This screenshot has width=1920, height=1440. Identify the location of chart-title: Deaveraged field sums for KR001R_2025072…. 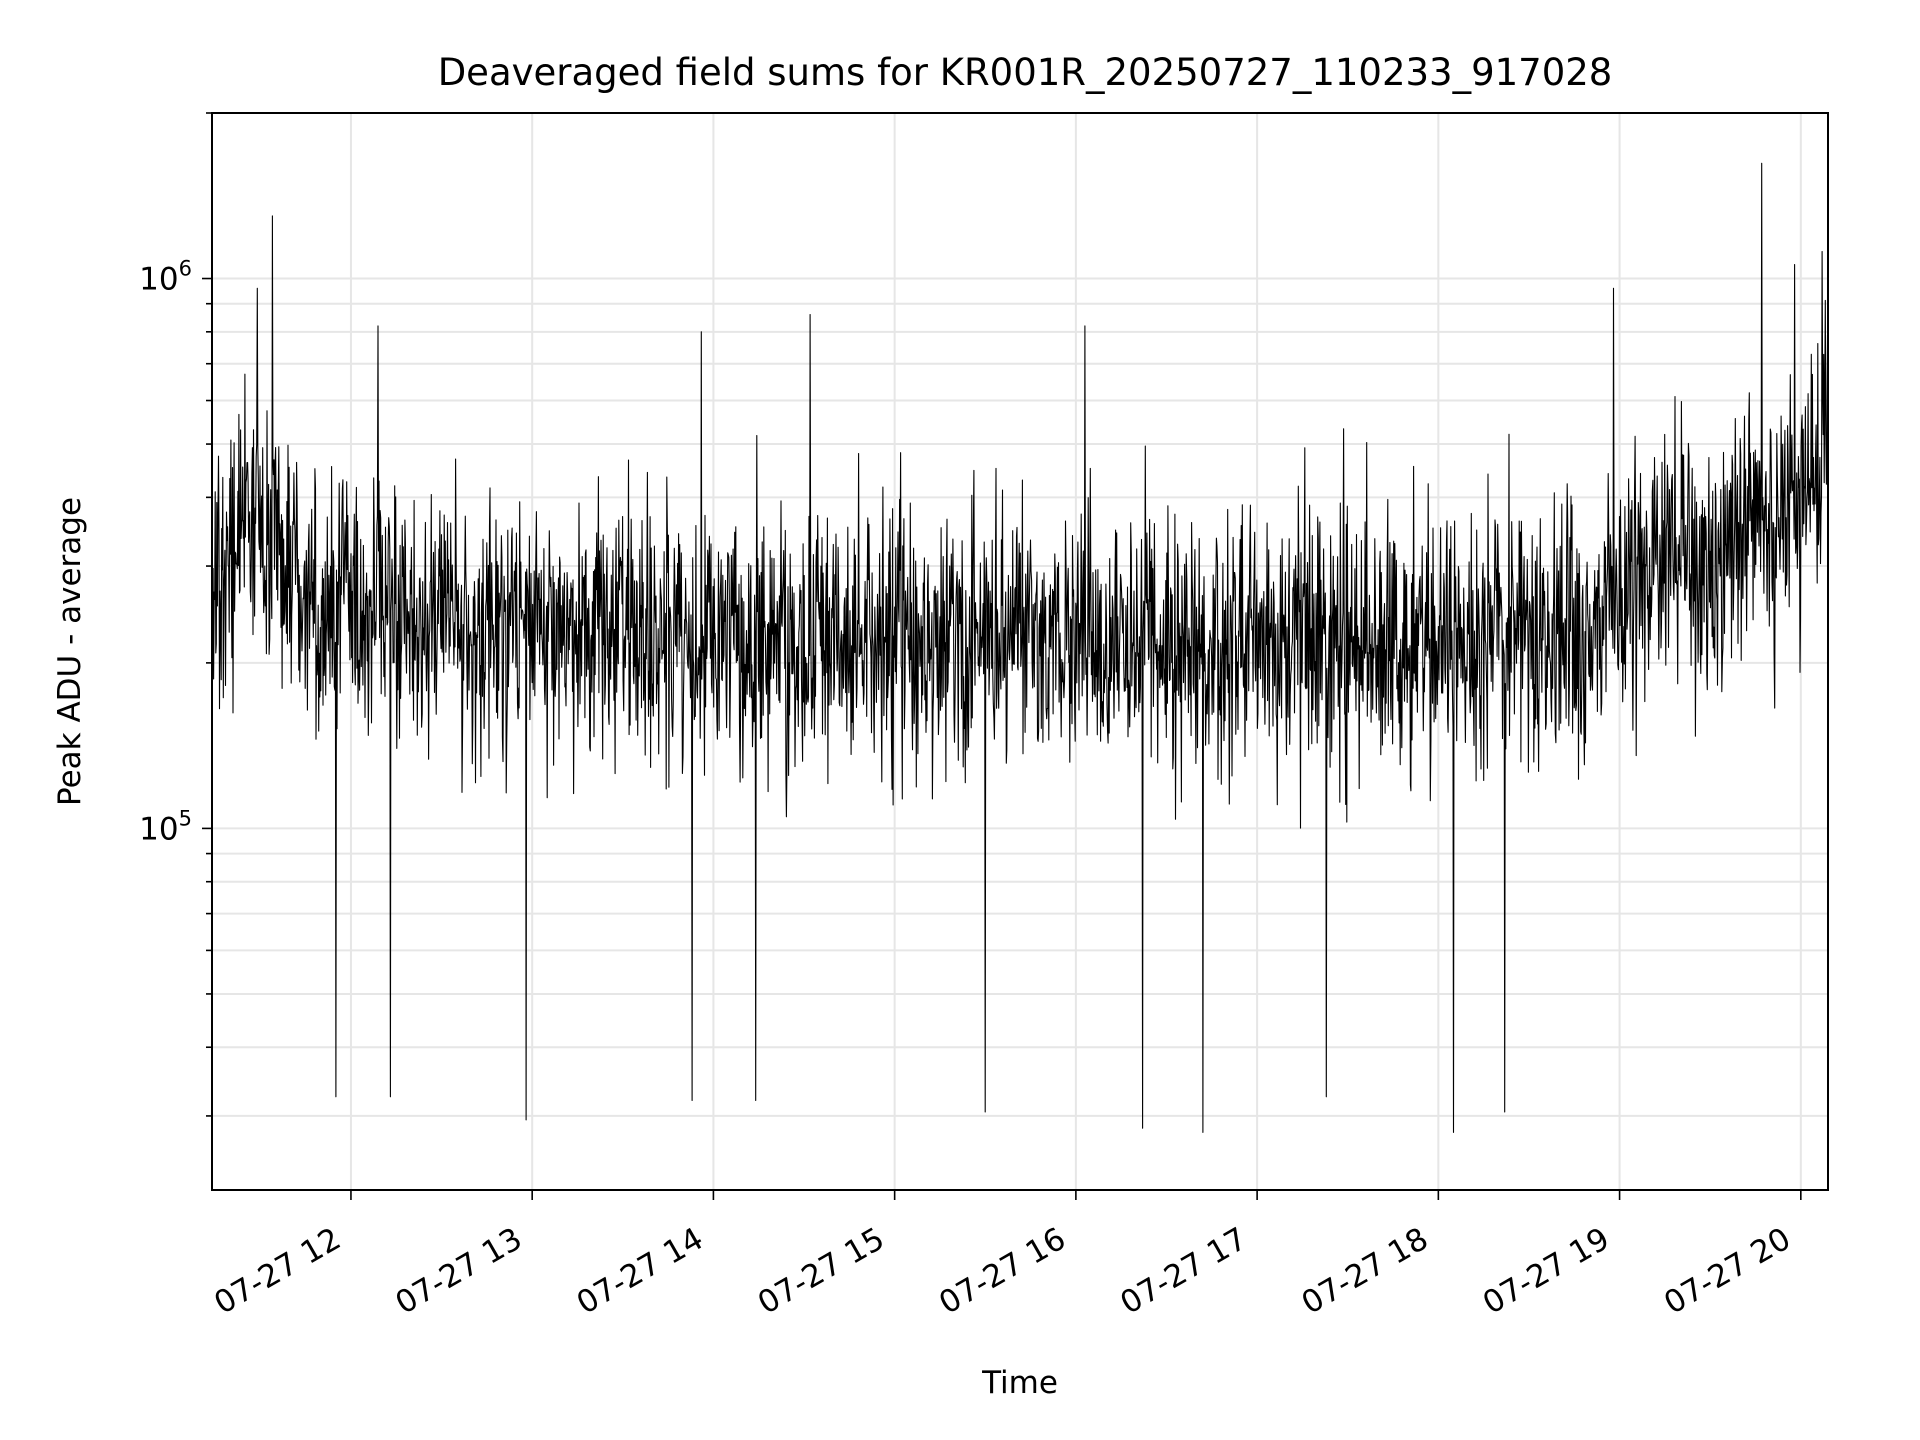
(1025, 72).